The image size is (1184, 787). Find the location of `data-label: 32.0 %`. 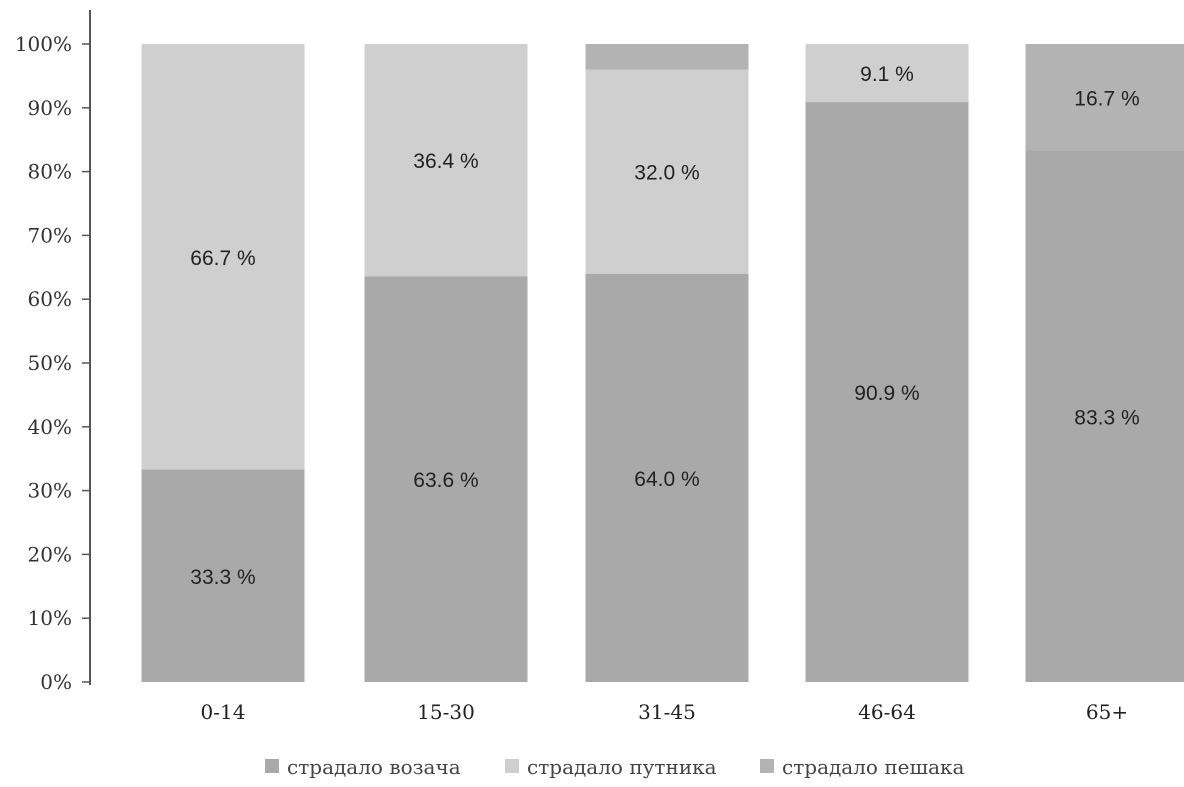

data-label: 32.0 % is located at coordinates (666, 173).